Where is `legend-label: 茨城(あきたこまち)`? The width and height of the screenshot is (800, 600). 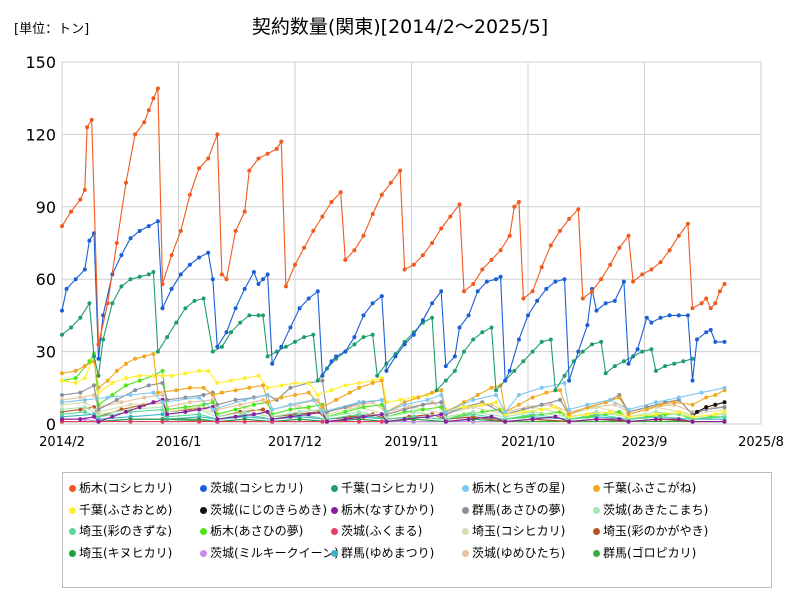
legend-label: 茨城(あきたこまち) is located at coordinates (656, 509).